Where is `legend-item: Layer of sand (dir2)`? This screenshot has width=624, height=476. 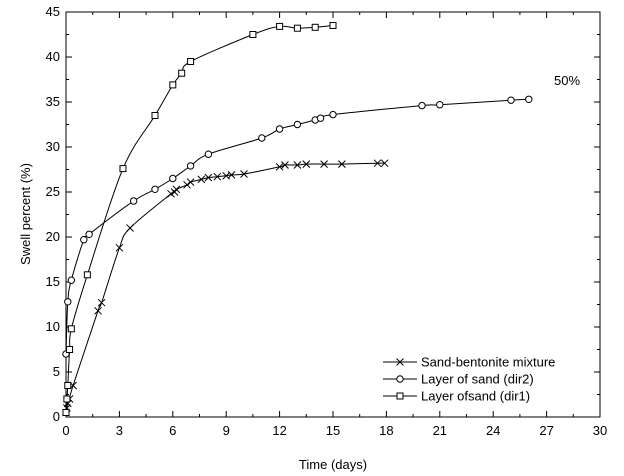 legend-item: Layer of sand (dir2) is located at coordinates (458, 379).